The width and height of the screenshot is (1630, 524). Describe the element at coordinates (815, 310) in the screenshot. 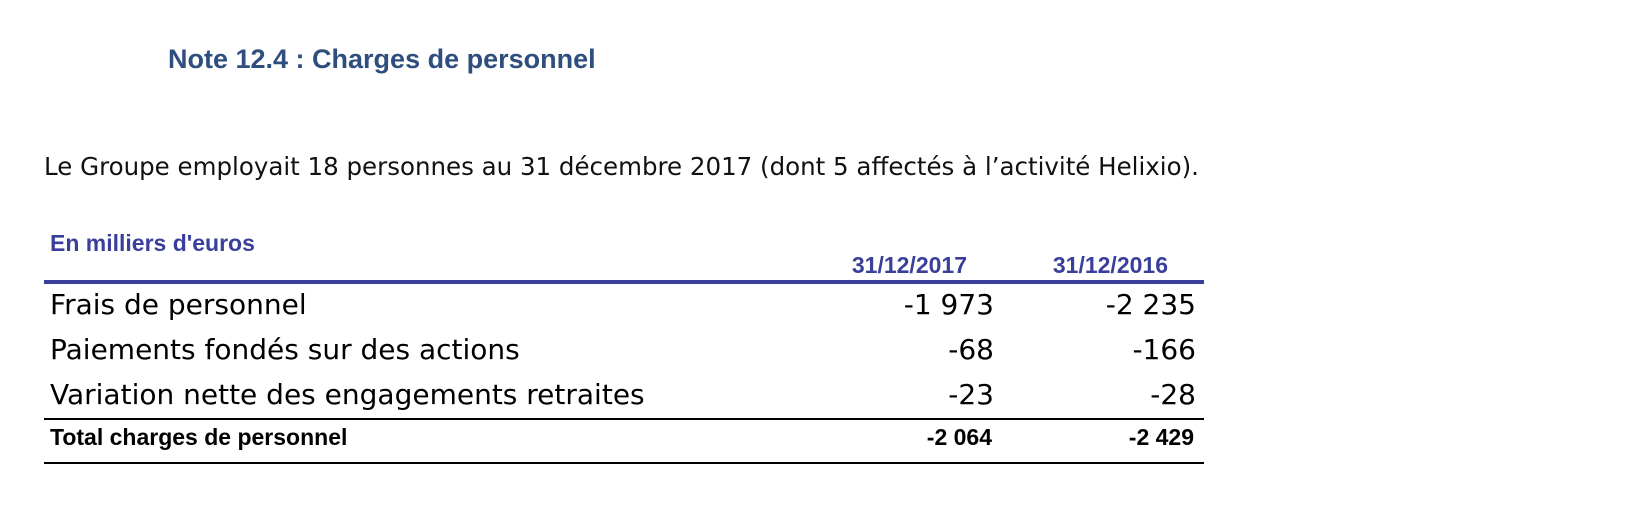

I see `table-row: Frais de personnel -1 973 -2 235` at that location.